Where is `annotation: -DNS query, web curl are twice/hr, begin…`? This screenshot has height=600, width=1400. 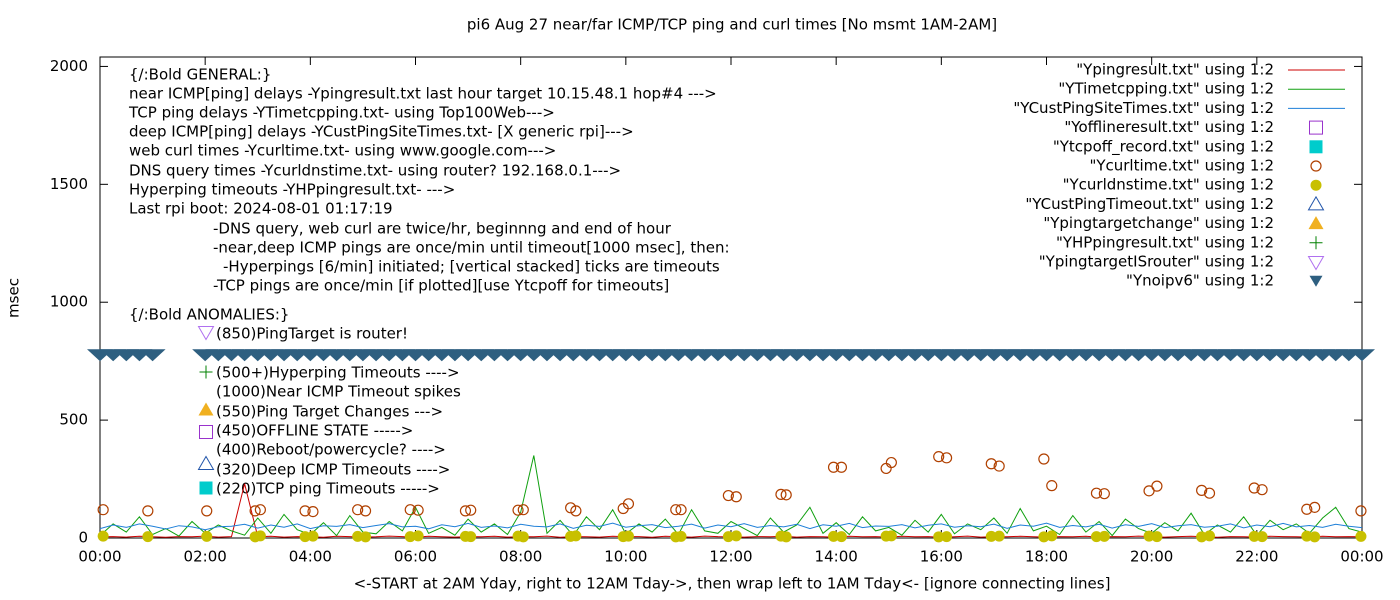 annotation: -DNS query, web curl are twice/hr, begin… is located at coordinates (442, 229).